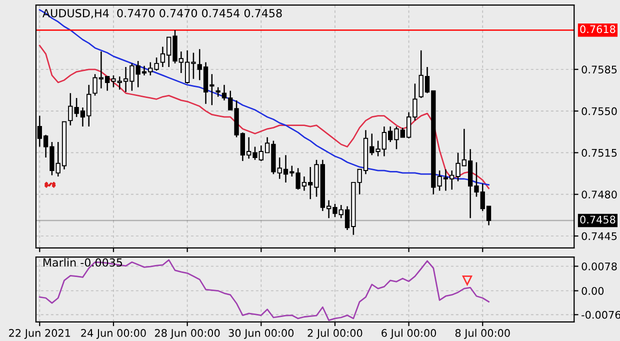 Image resolution: width=620 pixels, height=341 pixels. I want to click on x-tick-label: 28 Jun 00:00, so click(187, 334).